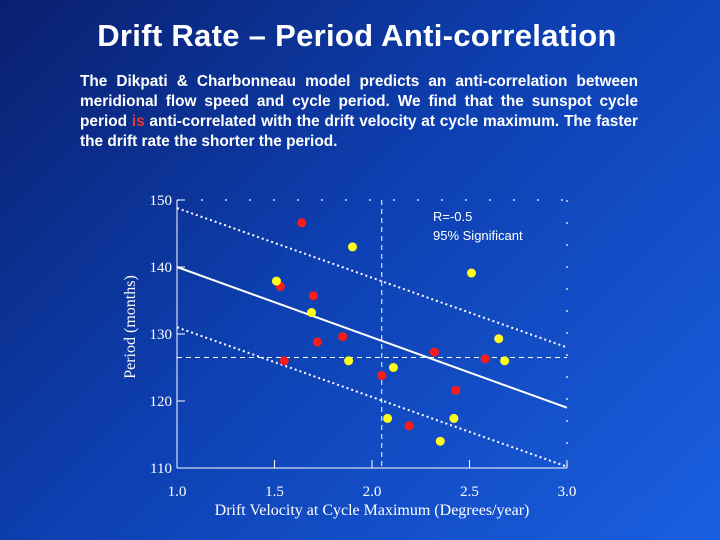 The height and width of the screenshot is (540, 720). I want to click on slide-title: Drift Rate – Period Anti-correlation, so click(357, 35).